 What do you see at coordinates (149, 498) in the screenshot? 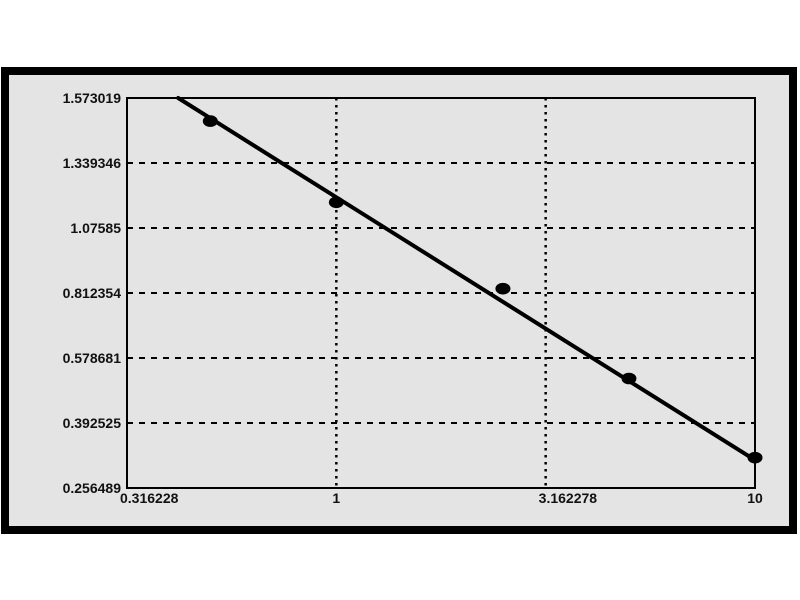
I see `x-tick-label: 0.316228` at bounding box center [149, 498].